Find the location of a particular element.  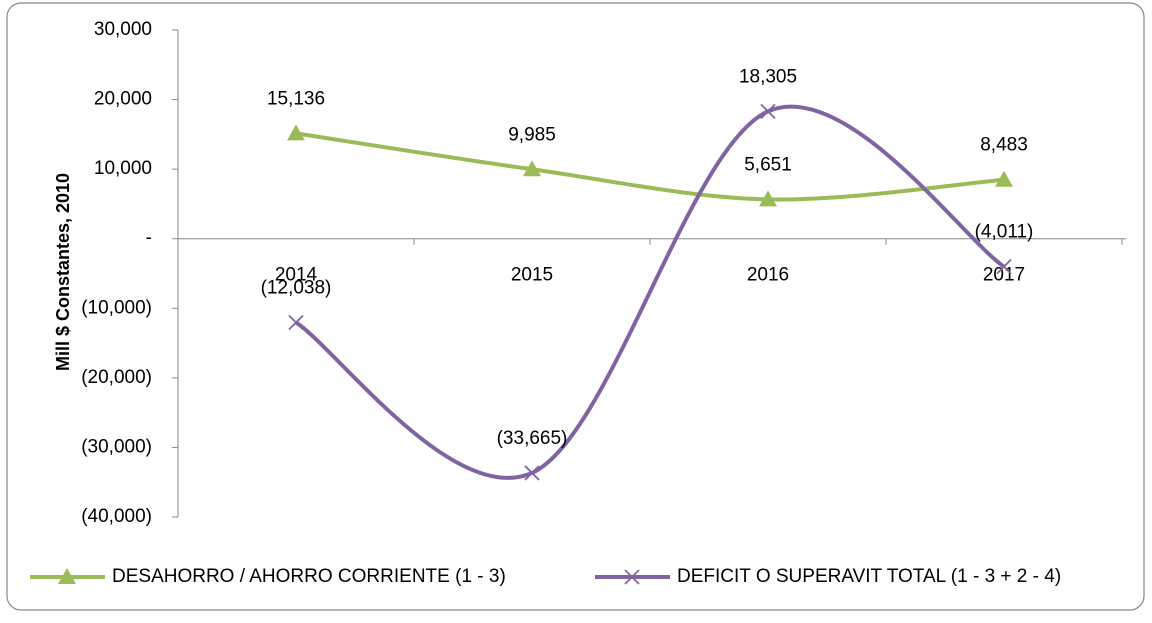

y-tick-label: - is located at coordinates (149, 238).